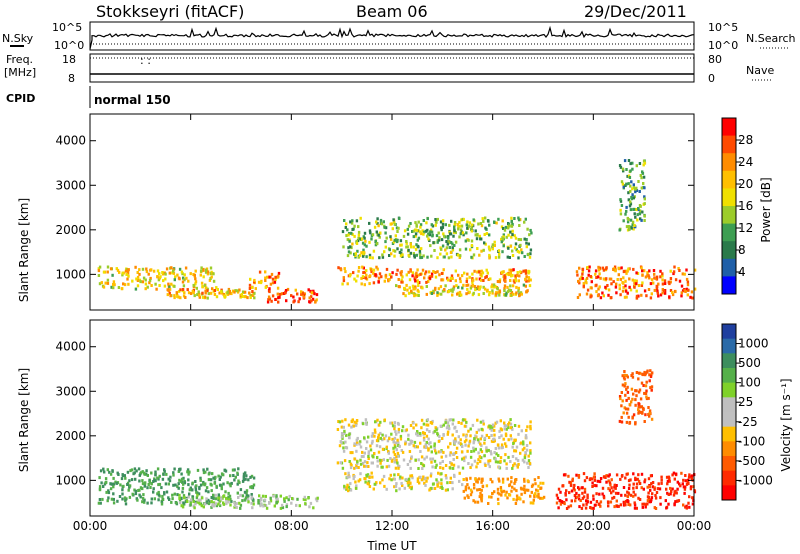 The height and width of the screenshot is (554, 800). I want to click on freq-panel-frame, so click(392, 68).